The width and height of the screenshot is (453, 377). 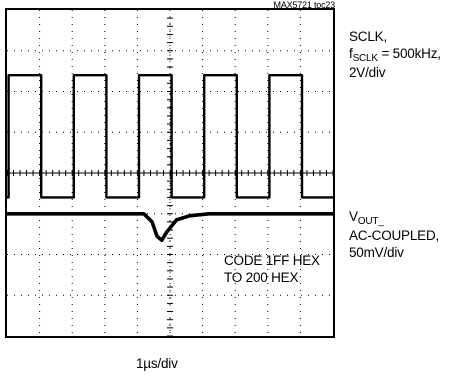 I want to click on channel-2-coupling: AC-COUPLED,, so click(x=394, y=235).